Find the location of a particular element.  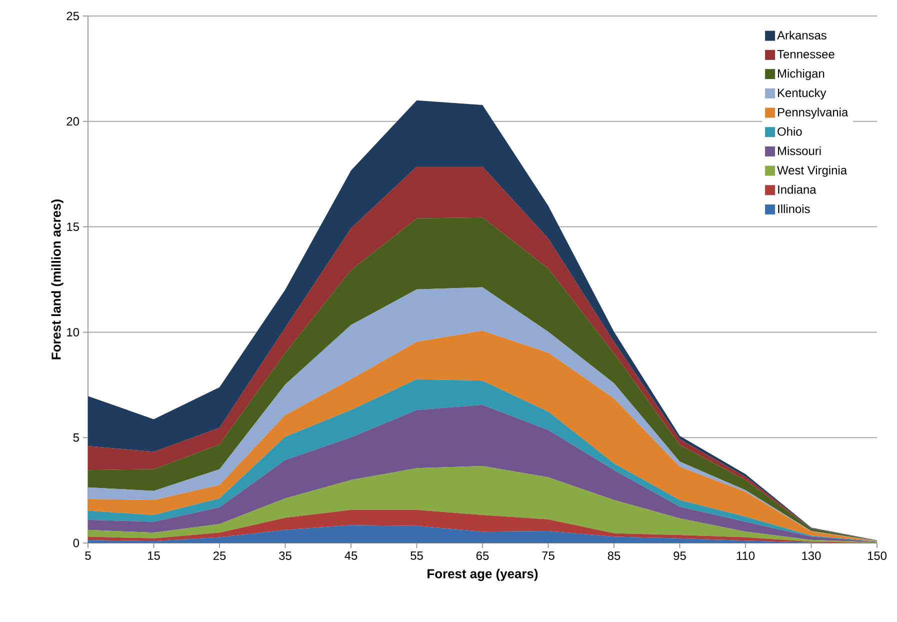

legend-label: West Virginia is located at coordinates (812, 171).